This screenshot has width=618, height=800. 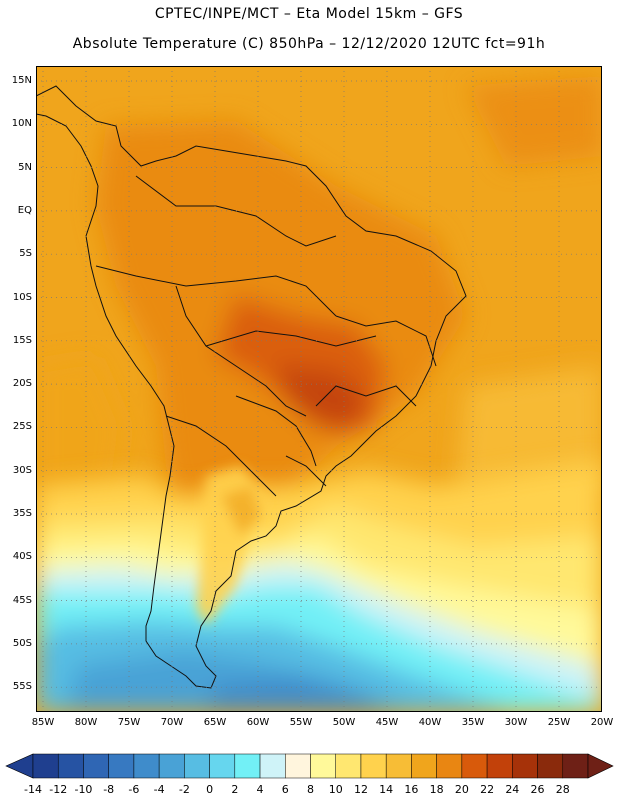 I want to click on lon-label: 55W, so click(x=301, y=722).